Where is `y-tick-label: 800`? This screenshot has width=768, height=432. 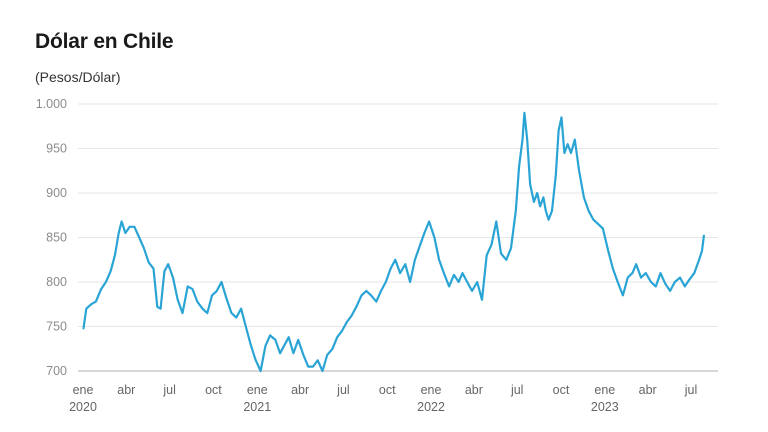
y-tick-label: 800 is located at coordinates (56, 282).